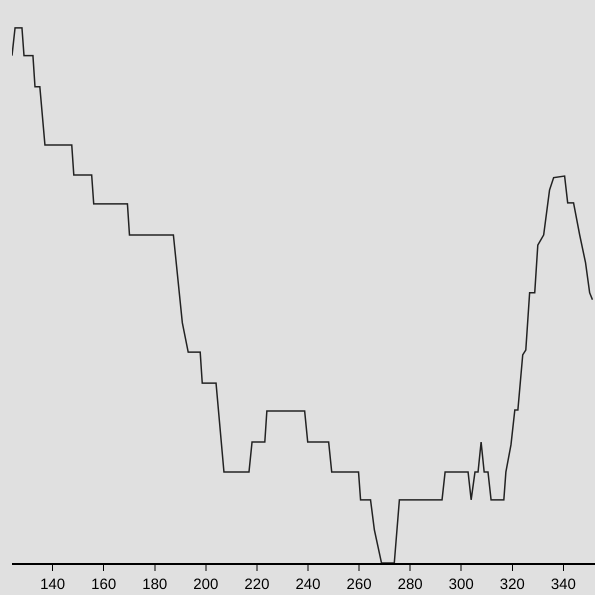 The width and height of the screenshot is (595, 595). Describe the element at coordinates (461, 584) in the screenshot. I see `x-tick-label: 300` at that location.